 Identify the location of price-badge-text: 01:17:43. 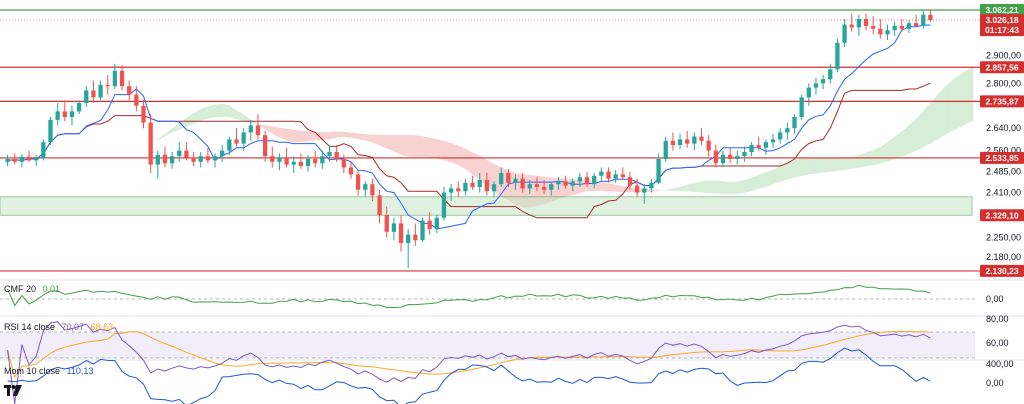
(1002, 30).